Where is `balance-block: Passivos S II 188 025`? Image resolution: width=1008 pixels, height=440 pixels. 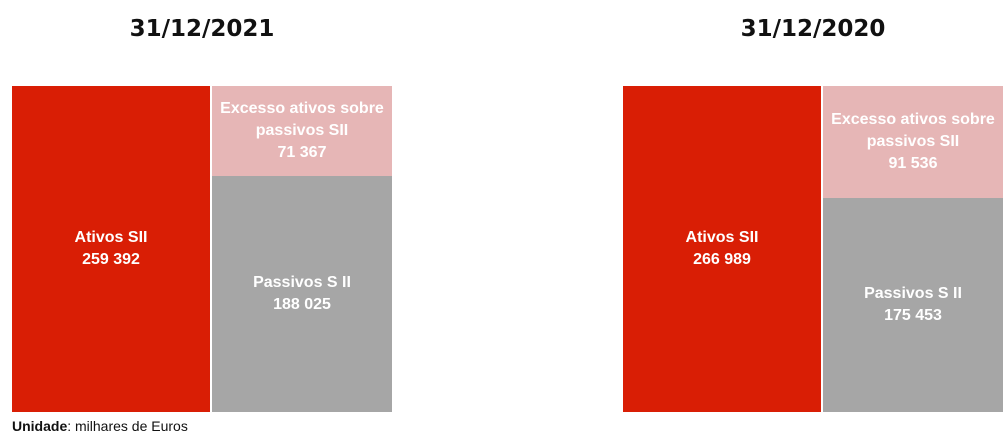 balance-block: Passivos S II 188 025 is located at coordinates (302, 293).